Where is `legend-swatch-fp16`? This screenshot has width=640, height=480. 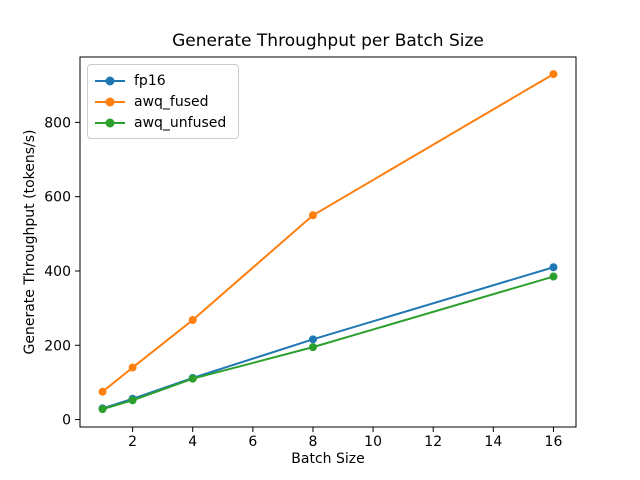
legend-swatch-fp16 is located at coordinates (110, 80).